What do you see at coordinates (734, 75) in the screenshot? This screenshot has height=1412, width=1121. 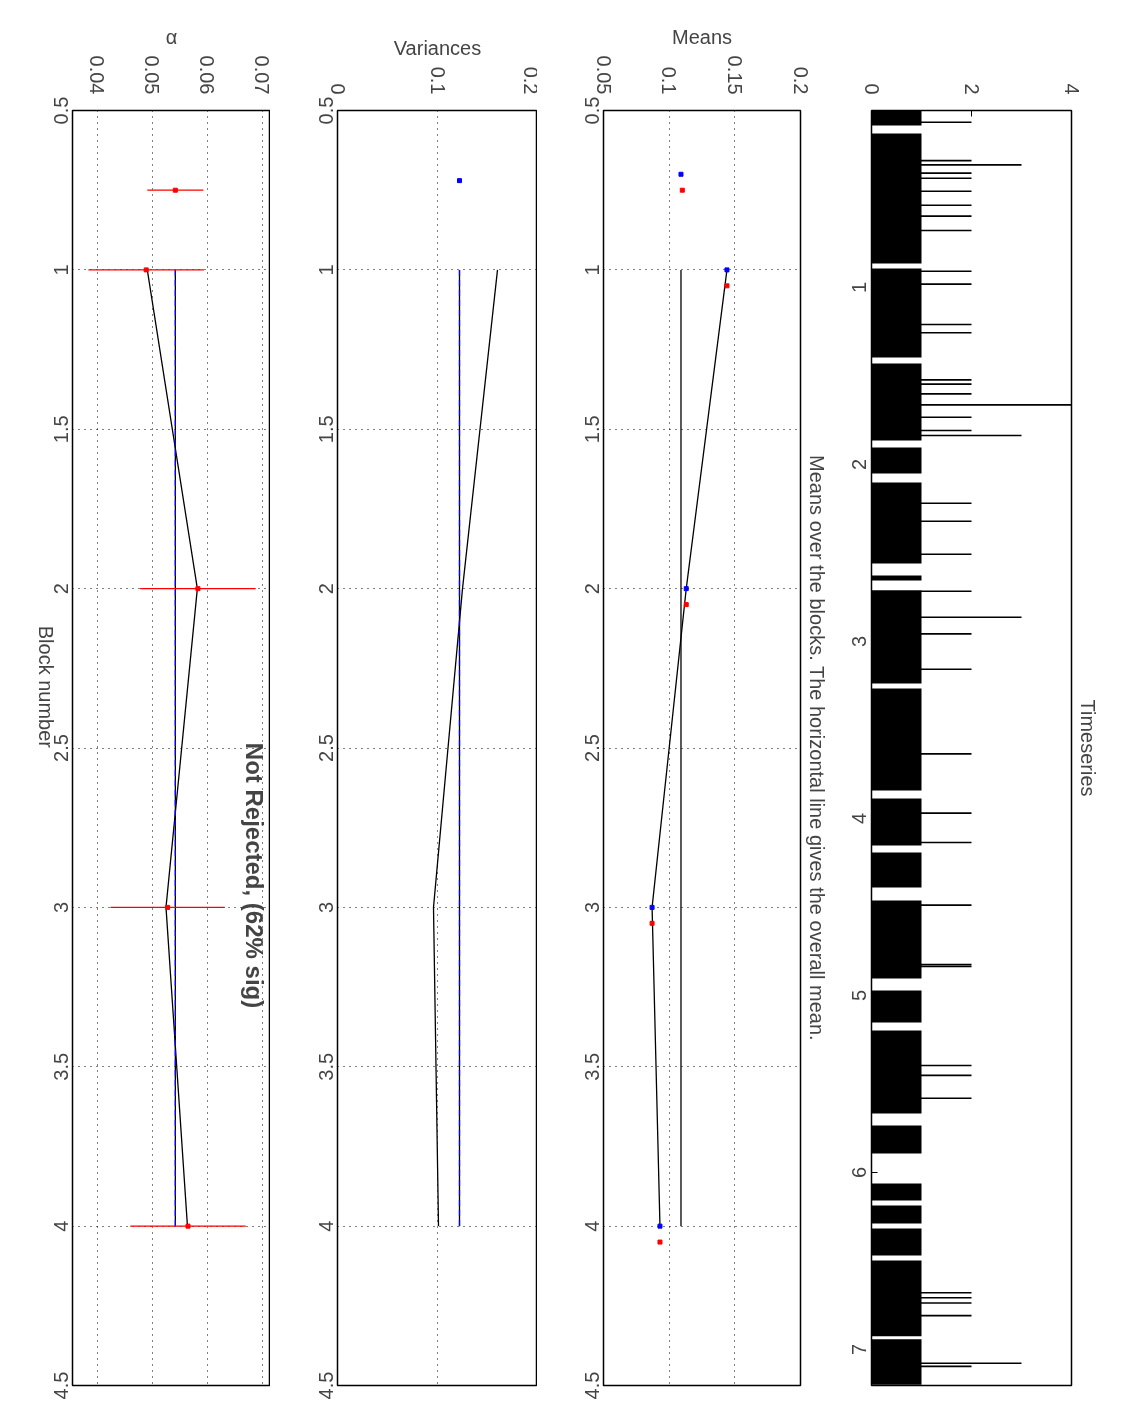 I see `x-tick-label: 0.15` at bounding box center [734, 75].